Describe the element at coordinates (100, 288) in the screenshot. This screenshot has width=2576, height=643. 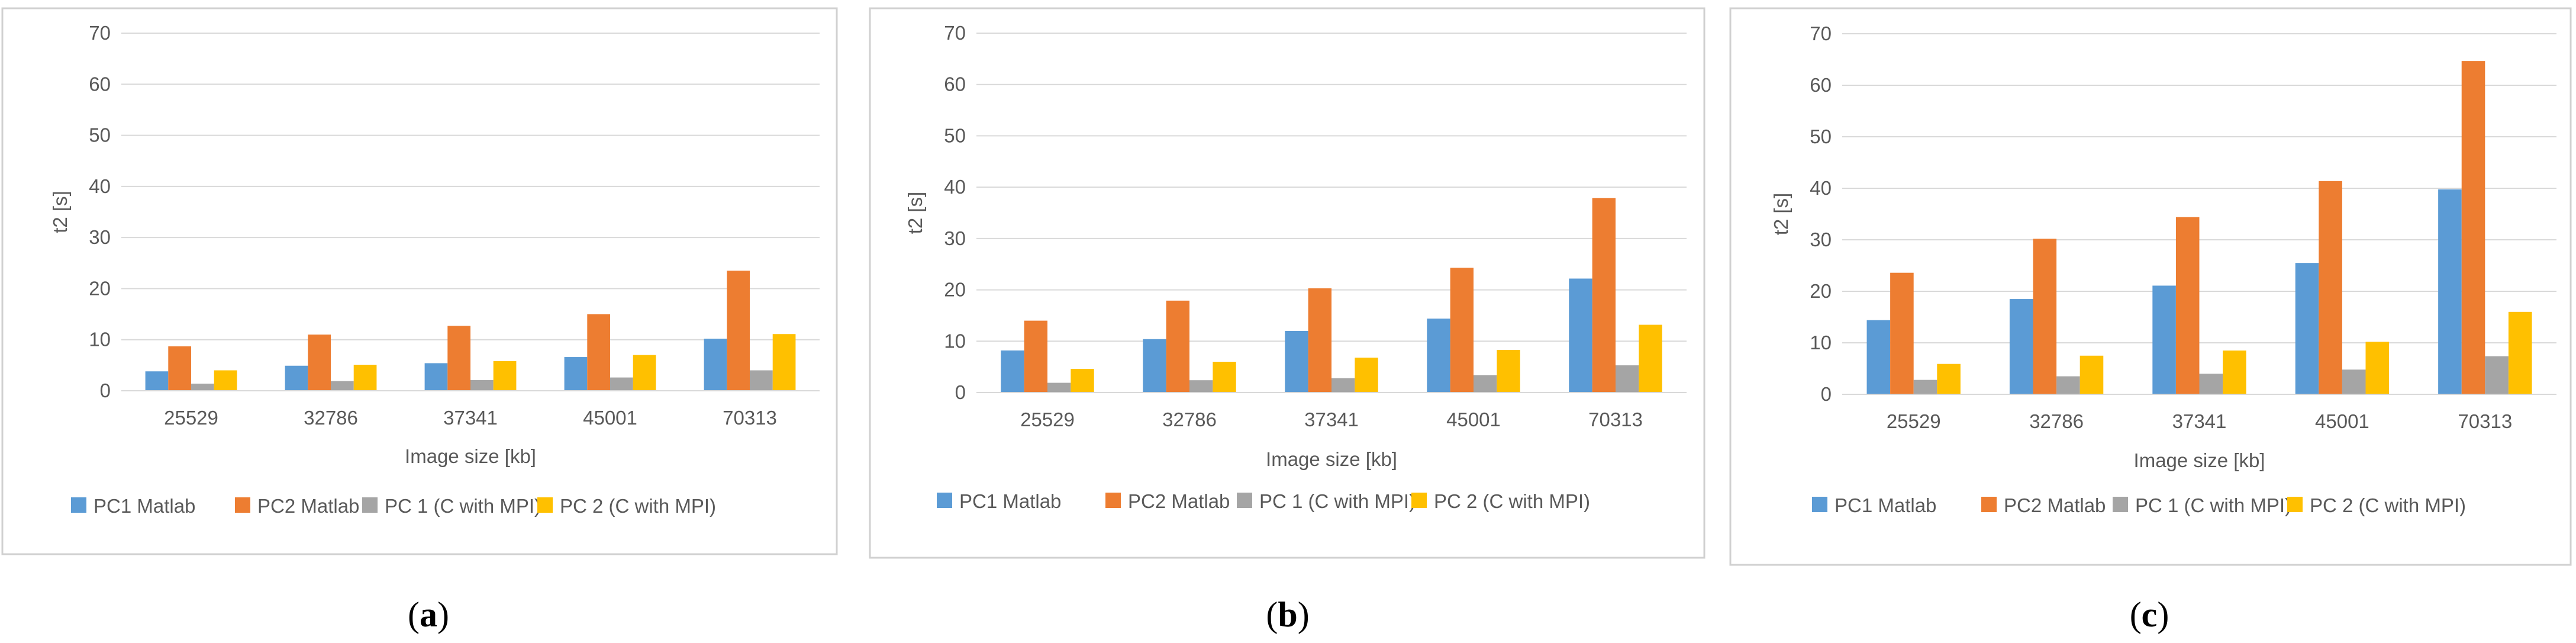
I see `y-tick-label: 20` at that location.